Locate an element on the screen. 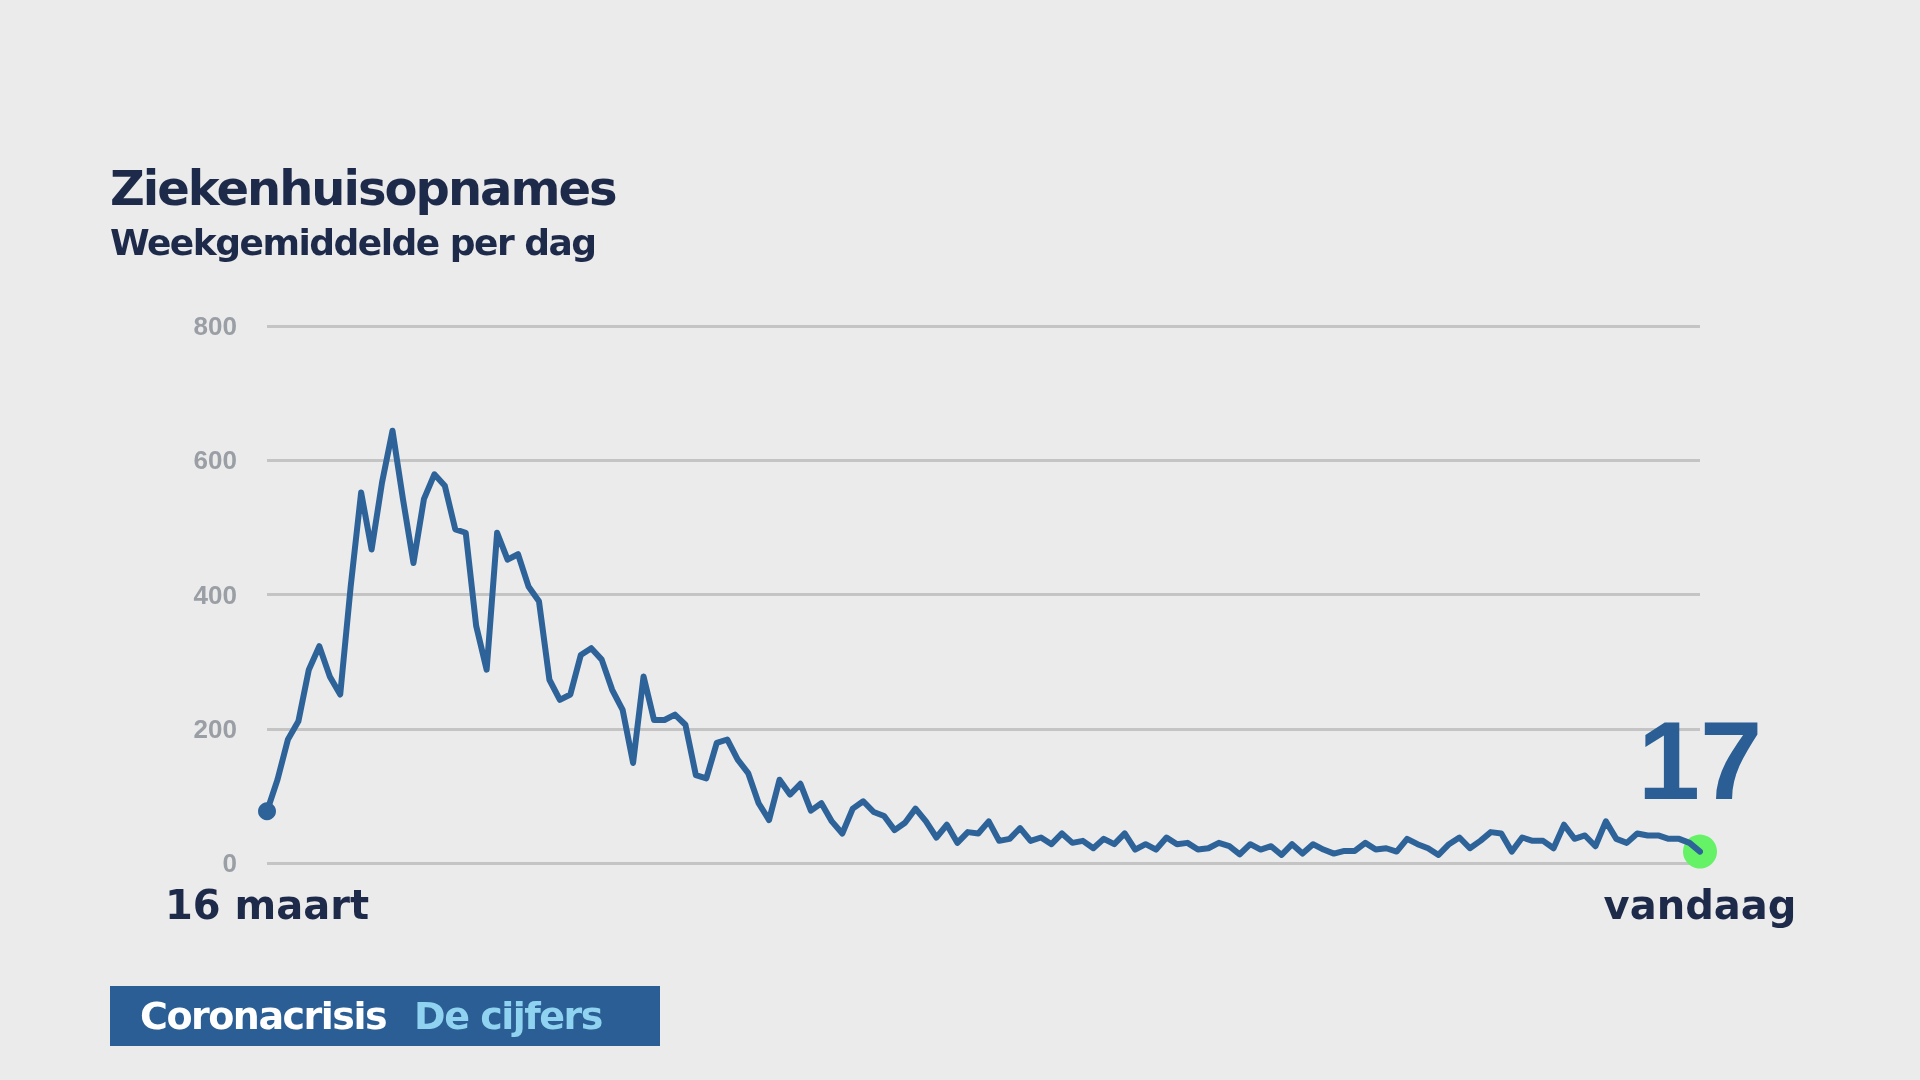 Image resolution: width=1920 pixels, height=1080 pixels. x-tick-label: vandaag is located at coordinates (1700, 905).